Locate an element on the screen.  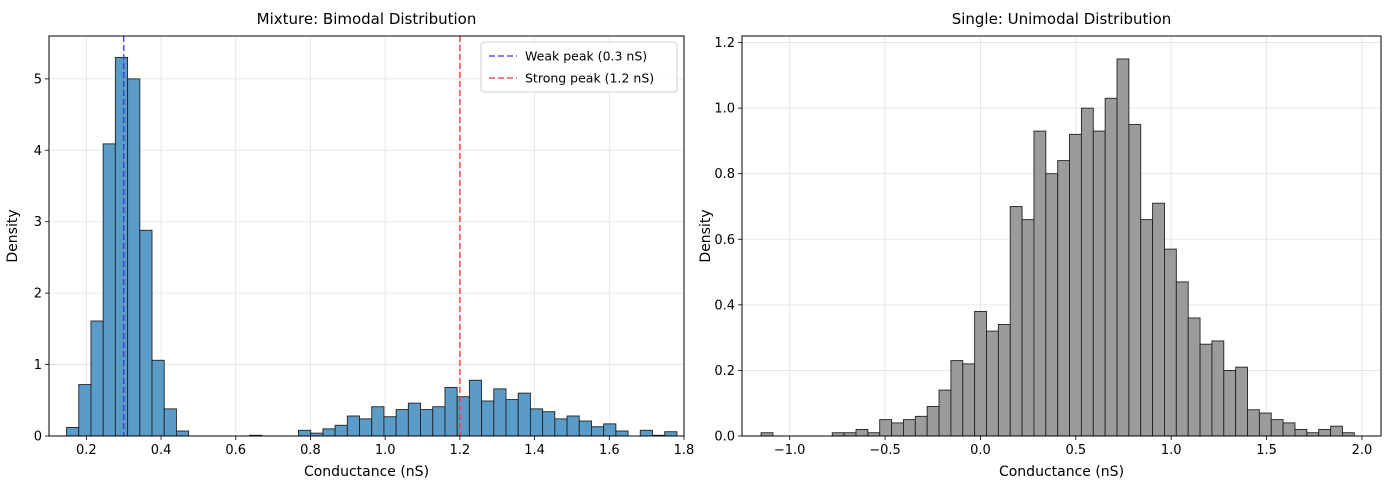
x-tick-label: 1.8 is located at coordinates (684, 450).